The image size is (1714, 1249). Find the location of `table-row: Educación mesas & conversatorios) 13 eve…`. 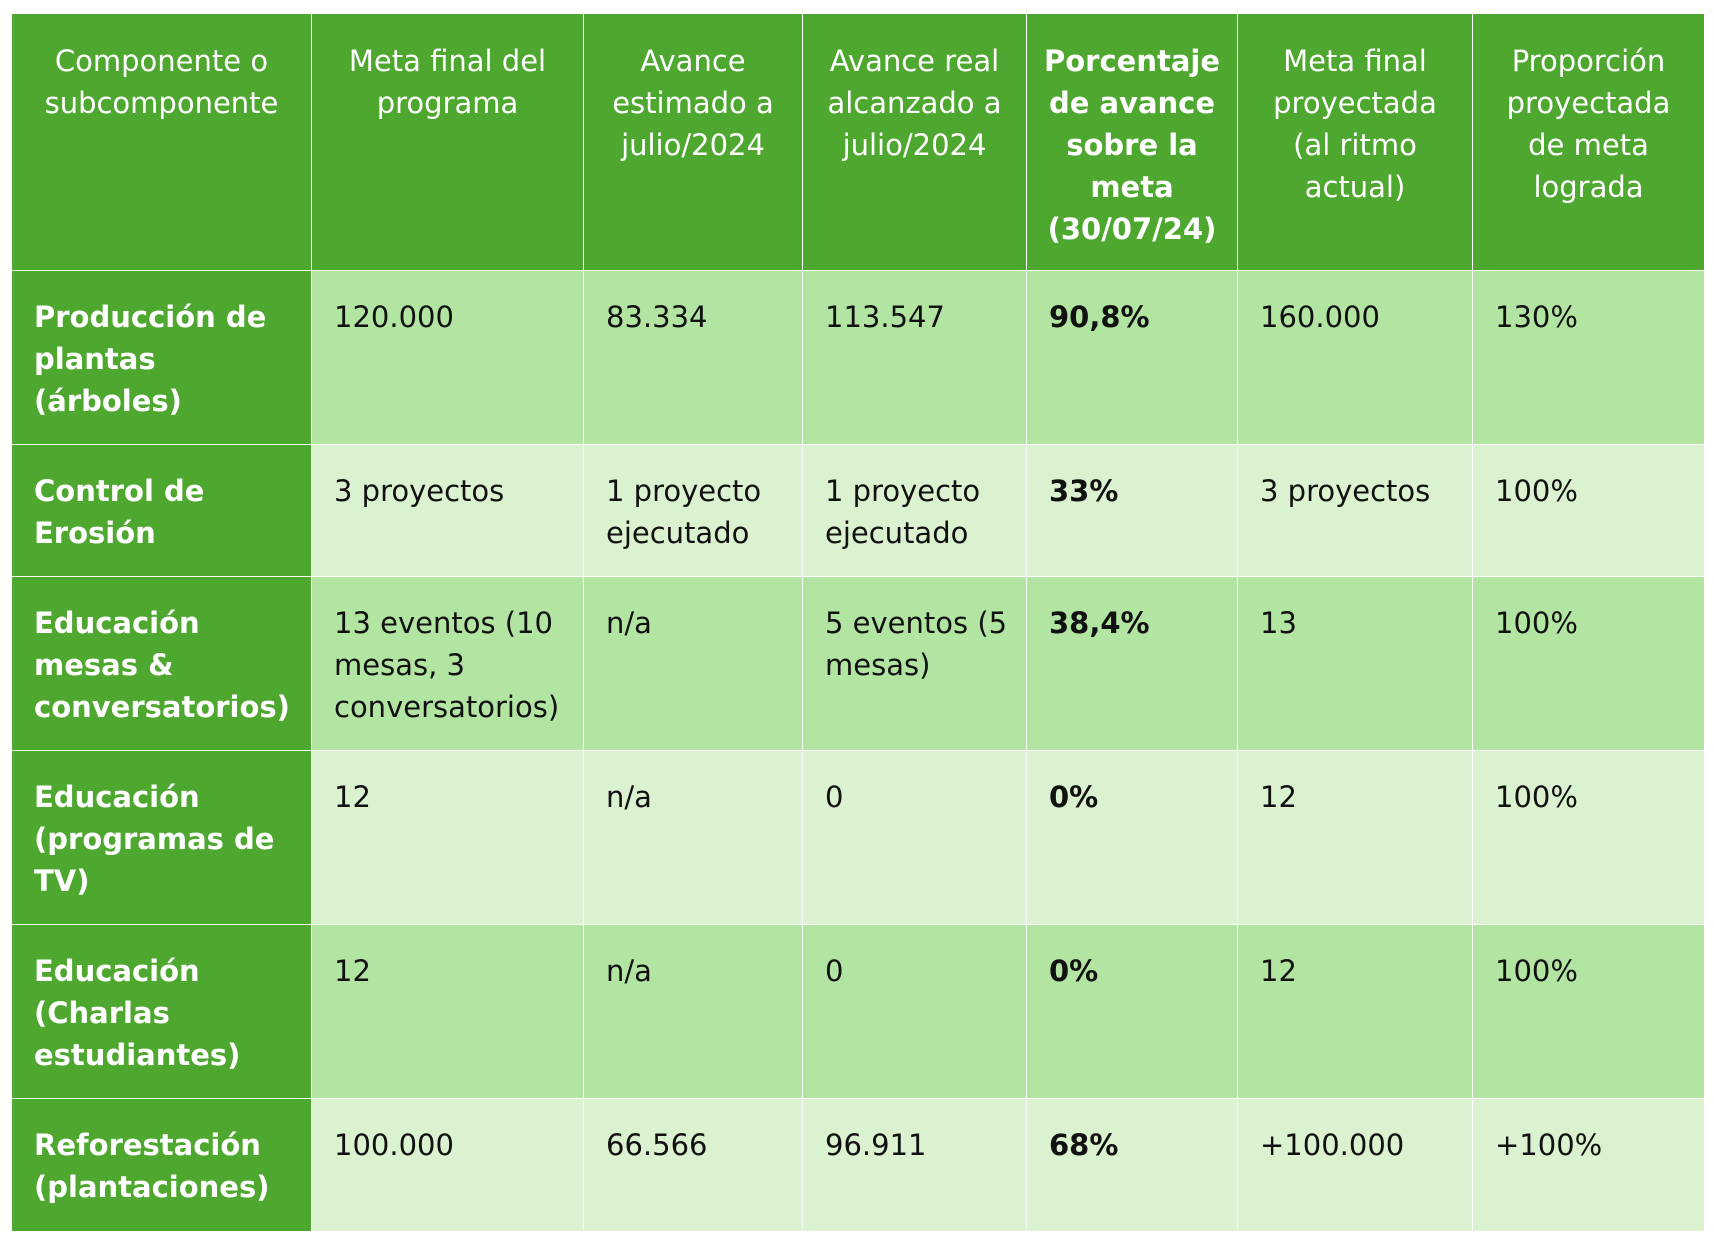

table-row: Educación mesas & conversatorios) 13 eve… is located at coordinates (858, 663).